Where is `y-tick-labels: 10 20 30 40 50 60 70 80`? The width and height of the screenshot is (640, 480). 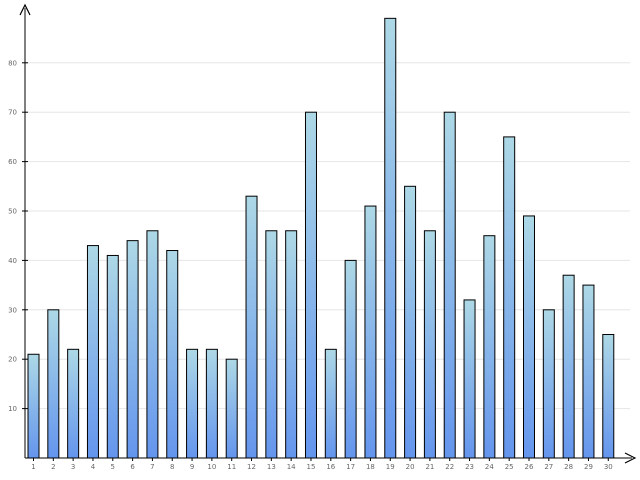 y-tick-labels: 10 20 30 40 50 60 70 80 is located at coordinates (12, 236).